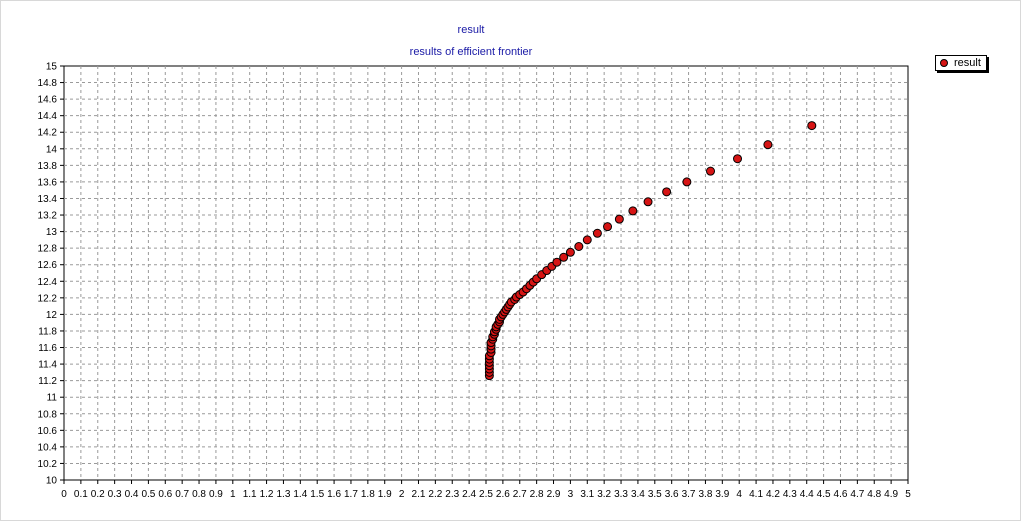  I want to click on x-tick-label: 3.5, so click(655, 494).